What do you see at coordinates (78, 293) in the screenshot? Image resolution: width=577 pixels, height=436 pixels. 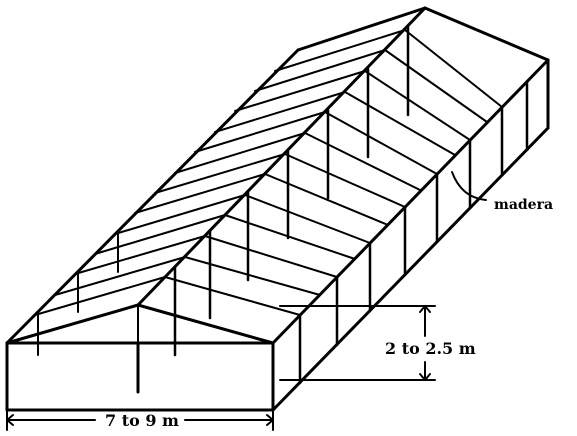 I see `left-interior-posts` at bounding box center [78, 293].